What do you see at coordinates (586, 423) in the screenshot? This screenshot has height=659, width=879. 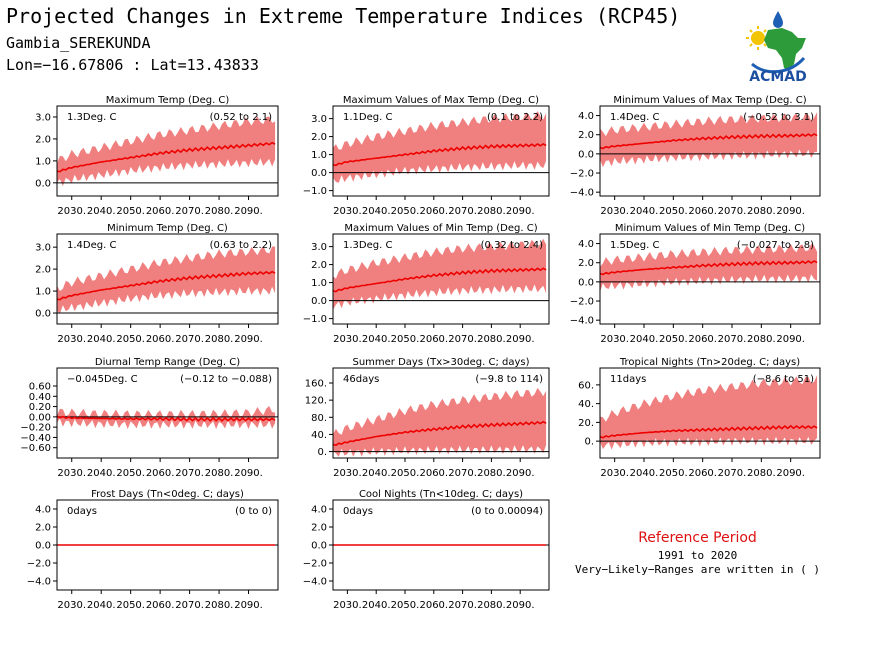 I see `y-tick-label: 20.` at bounding box center [586, 423].